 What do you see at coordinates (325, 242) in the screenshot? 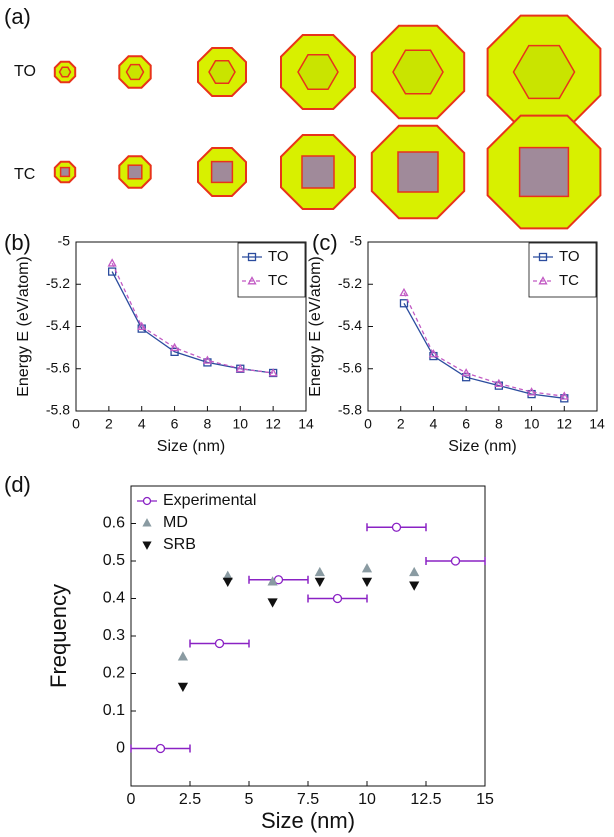
I see `panel-label: (c)` at bounding box center [325, 242].